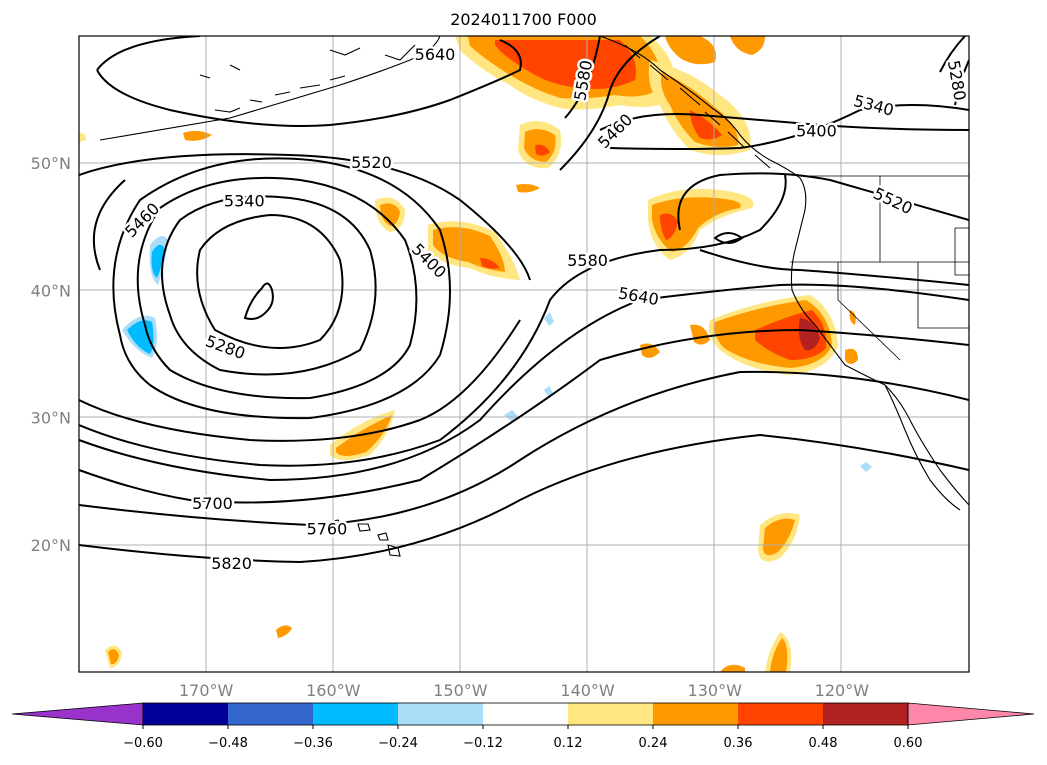 The image size is (1047, 765). I want to click on contour-label-text: 5400, so click(816, 130).